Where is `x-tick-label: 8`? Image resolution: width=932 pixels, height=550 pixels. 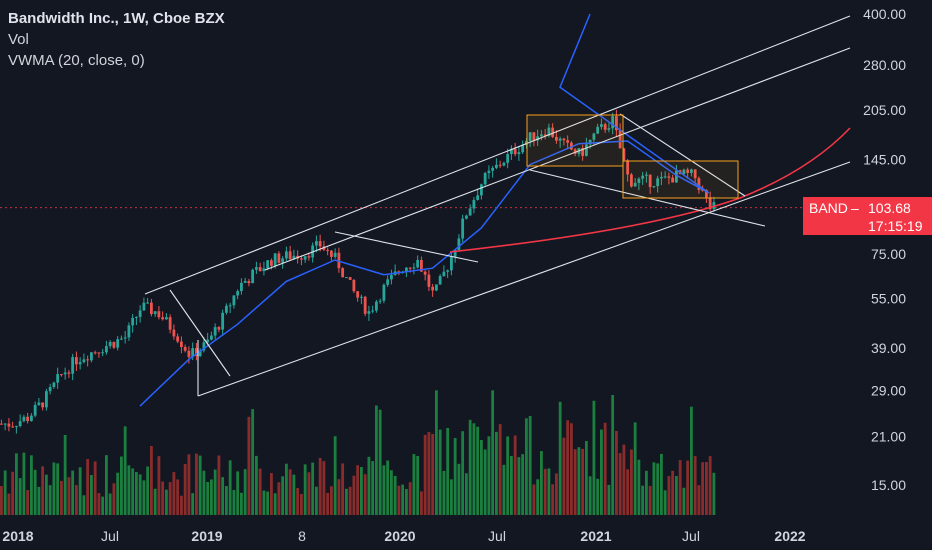
x-tick-label: 8 is located at coordinates (302, 536).